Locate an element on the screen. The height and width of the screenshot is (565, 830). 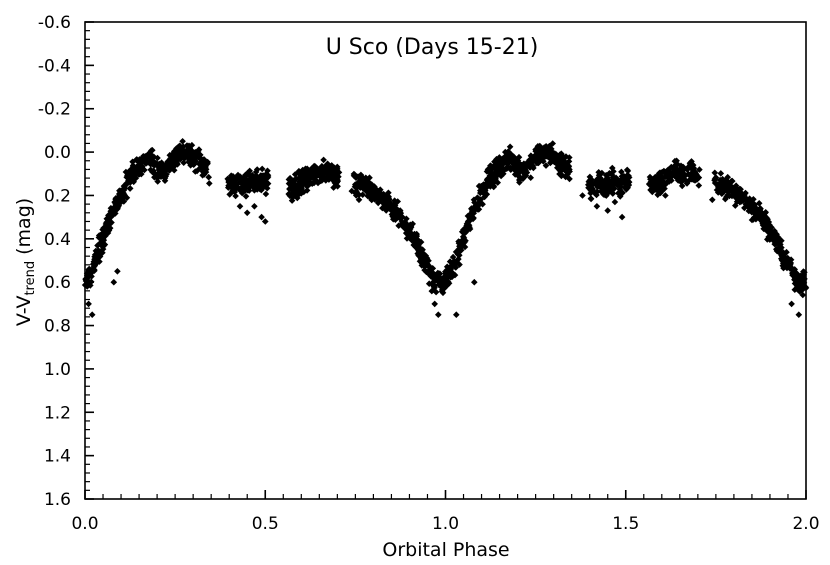
y-tick-label: -0.2 is located at coordinates (54, 110).